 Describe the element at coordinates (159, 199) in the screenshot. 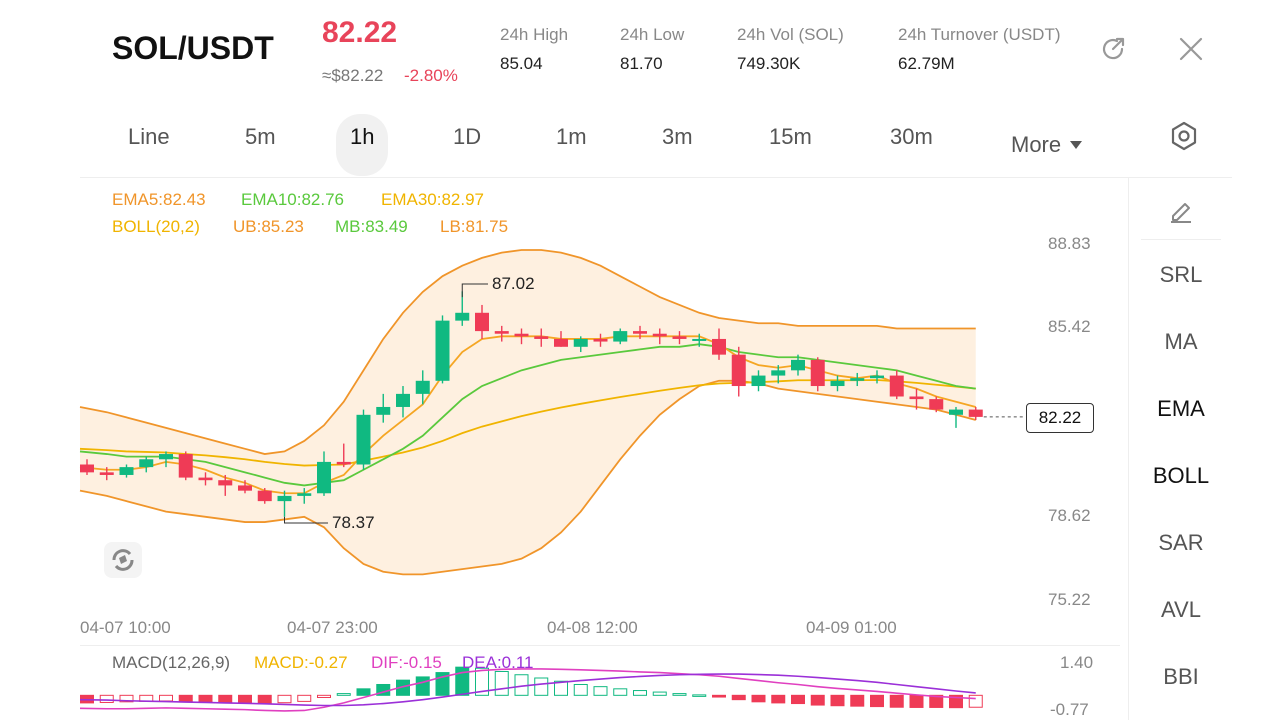

I see `legend-ema5: EMA5:82.43` at that location.